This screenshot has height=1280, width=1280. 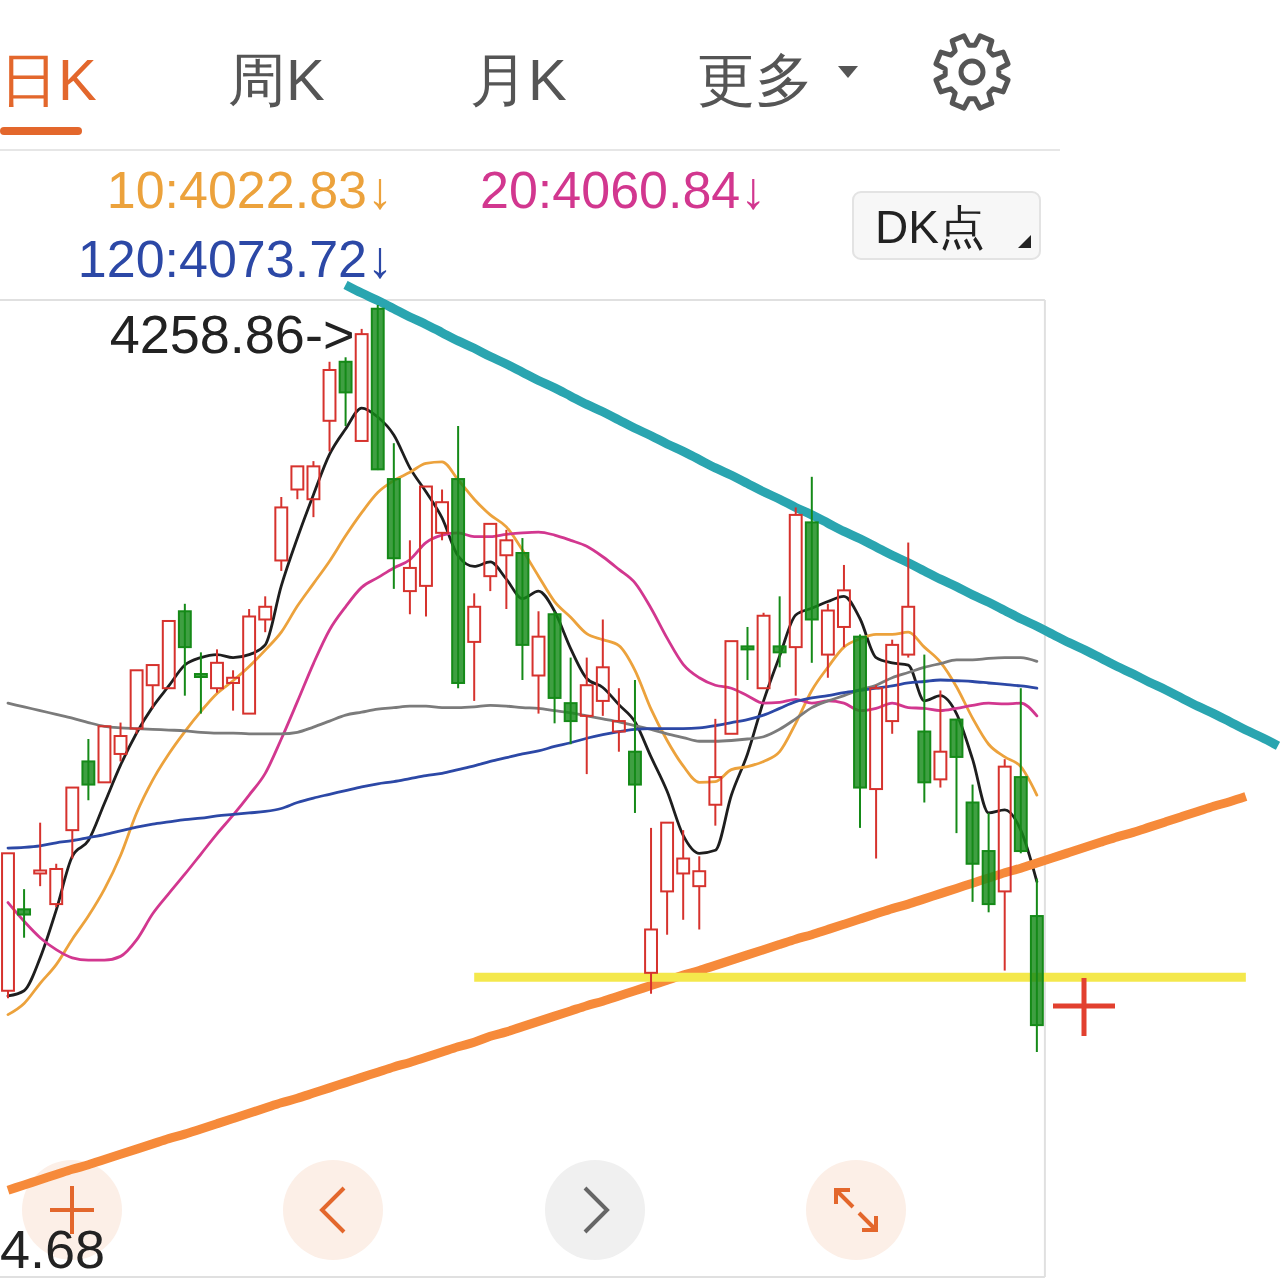 What do you see at coordinates (232, 334) in the screenshot?
I see `annotation: 4258.86->` at bounding box center [232, 334].